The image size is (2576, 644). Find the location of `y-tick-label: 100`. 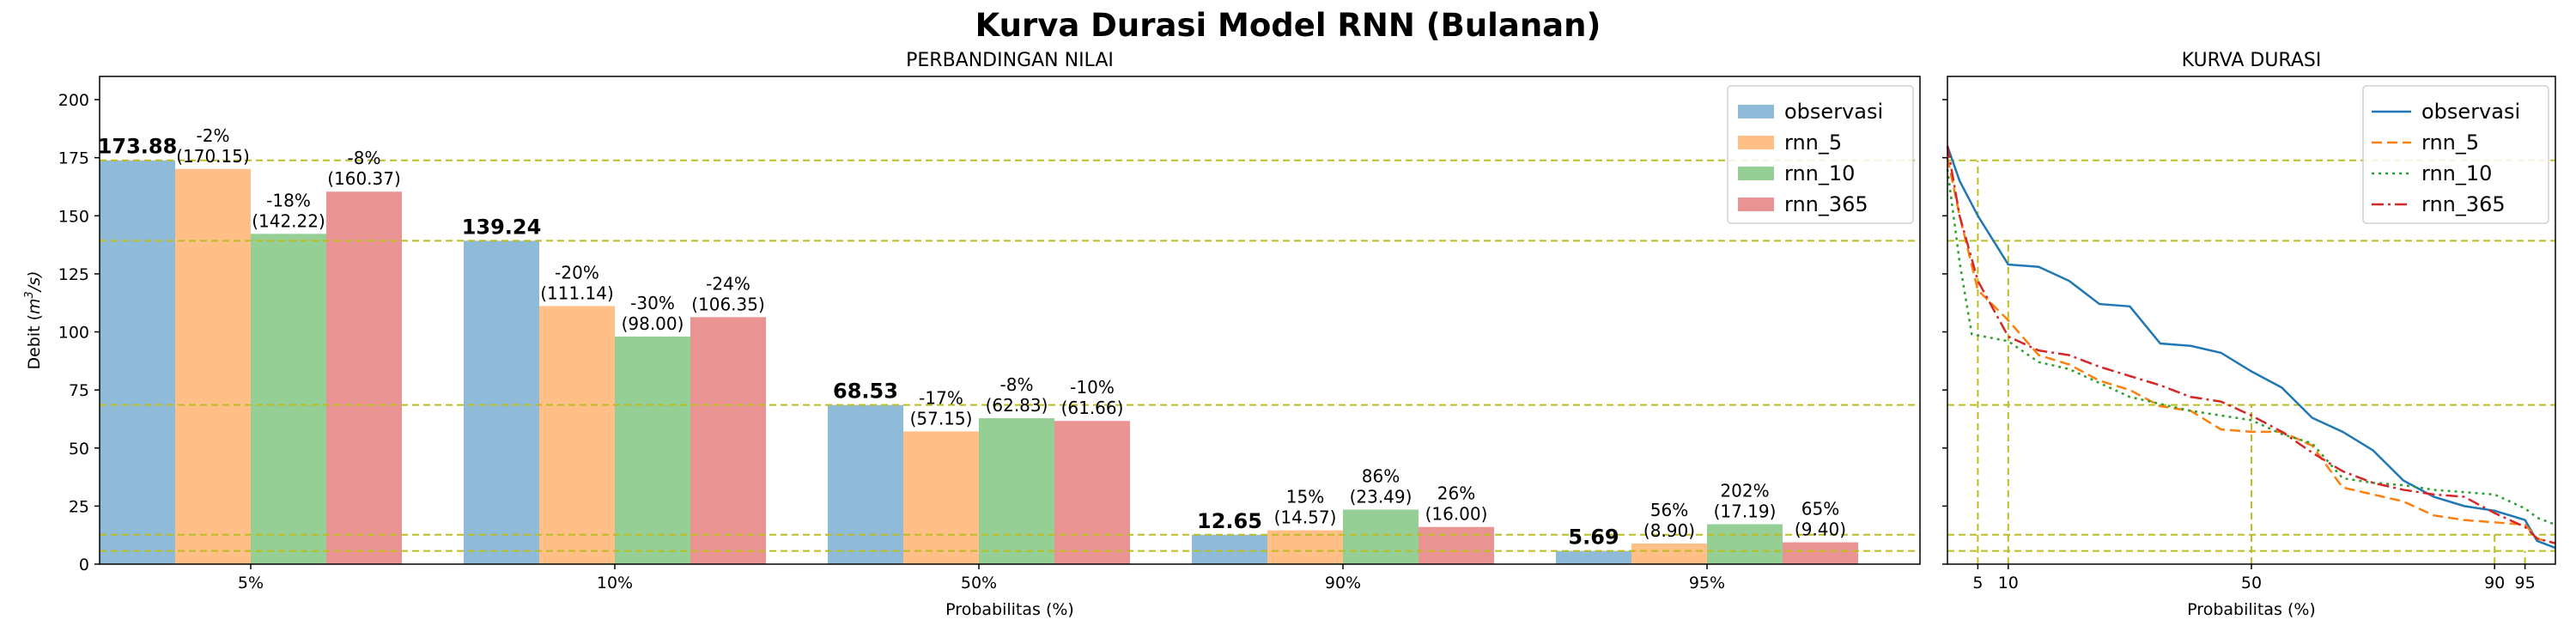

y-tick-label: 100 is located at coordinates (74, 334).